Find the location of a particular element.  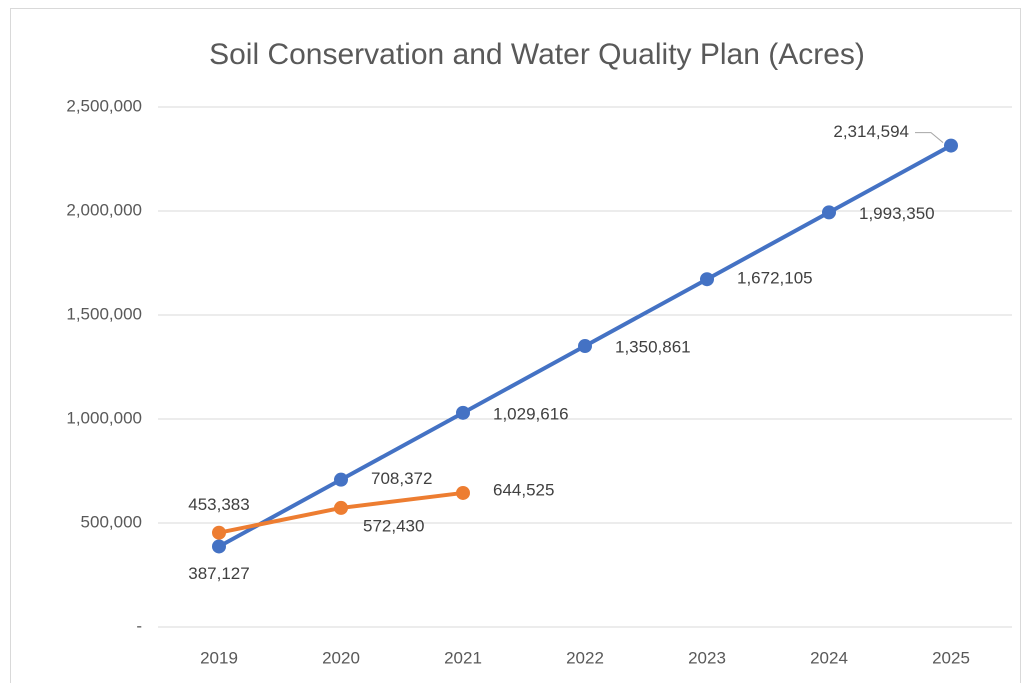

leader-line is located at coordinates (929, 137).